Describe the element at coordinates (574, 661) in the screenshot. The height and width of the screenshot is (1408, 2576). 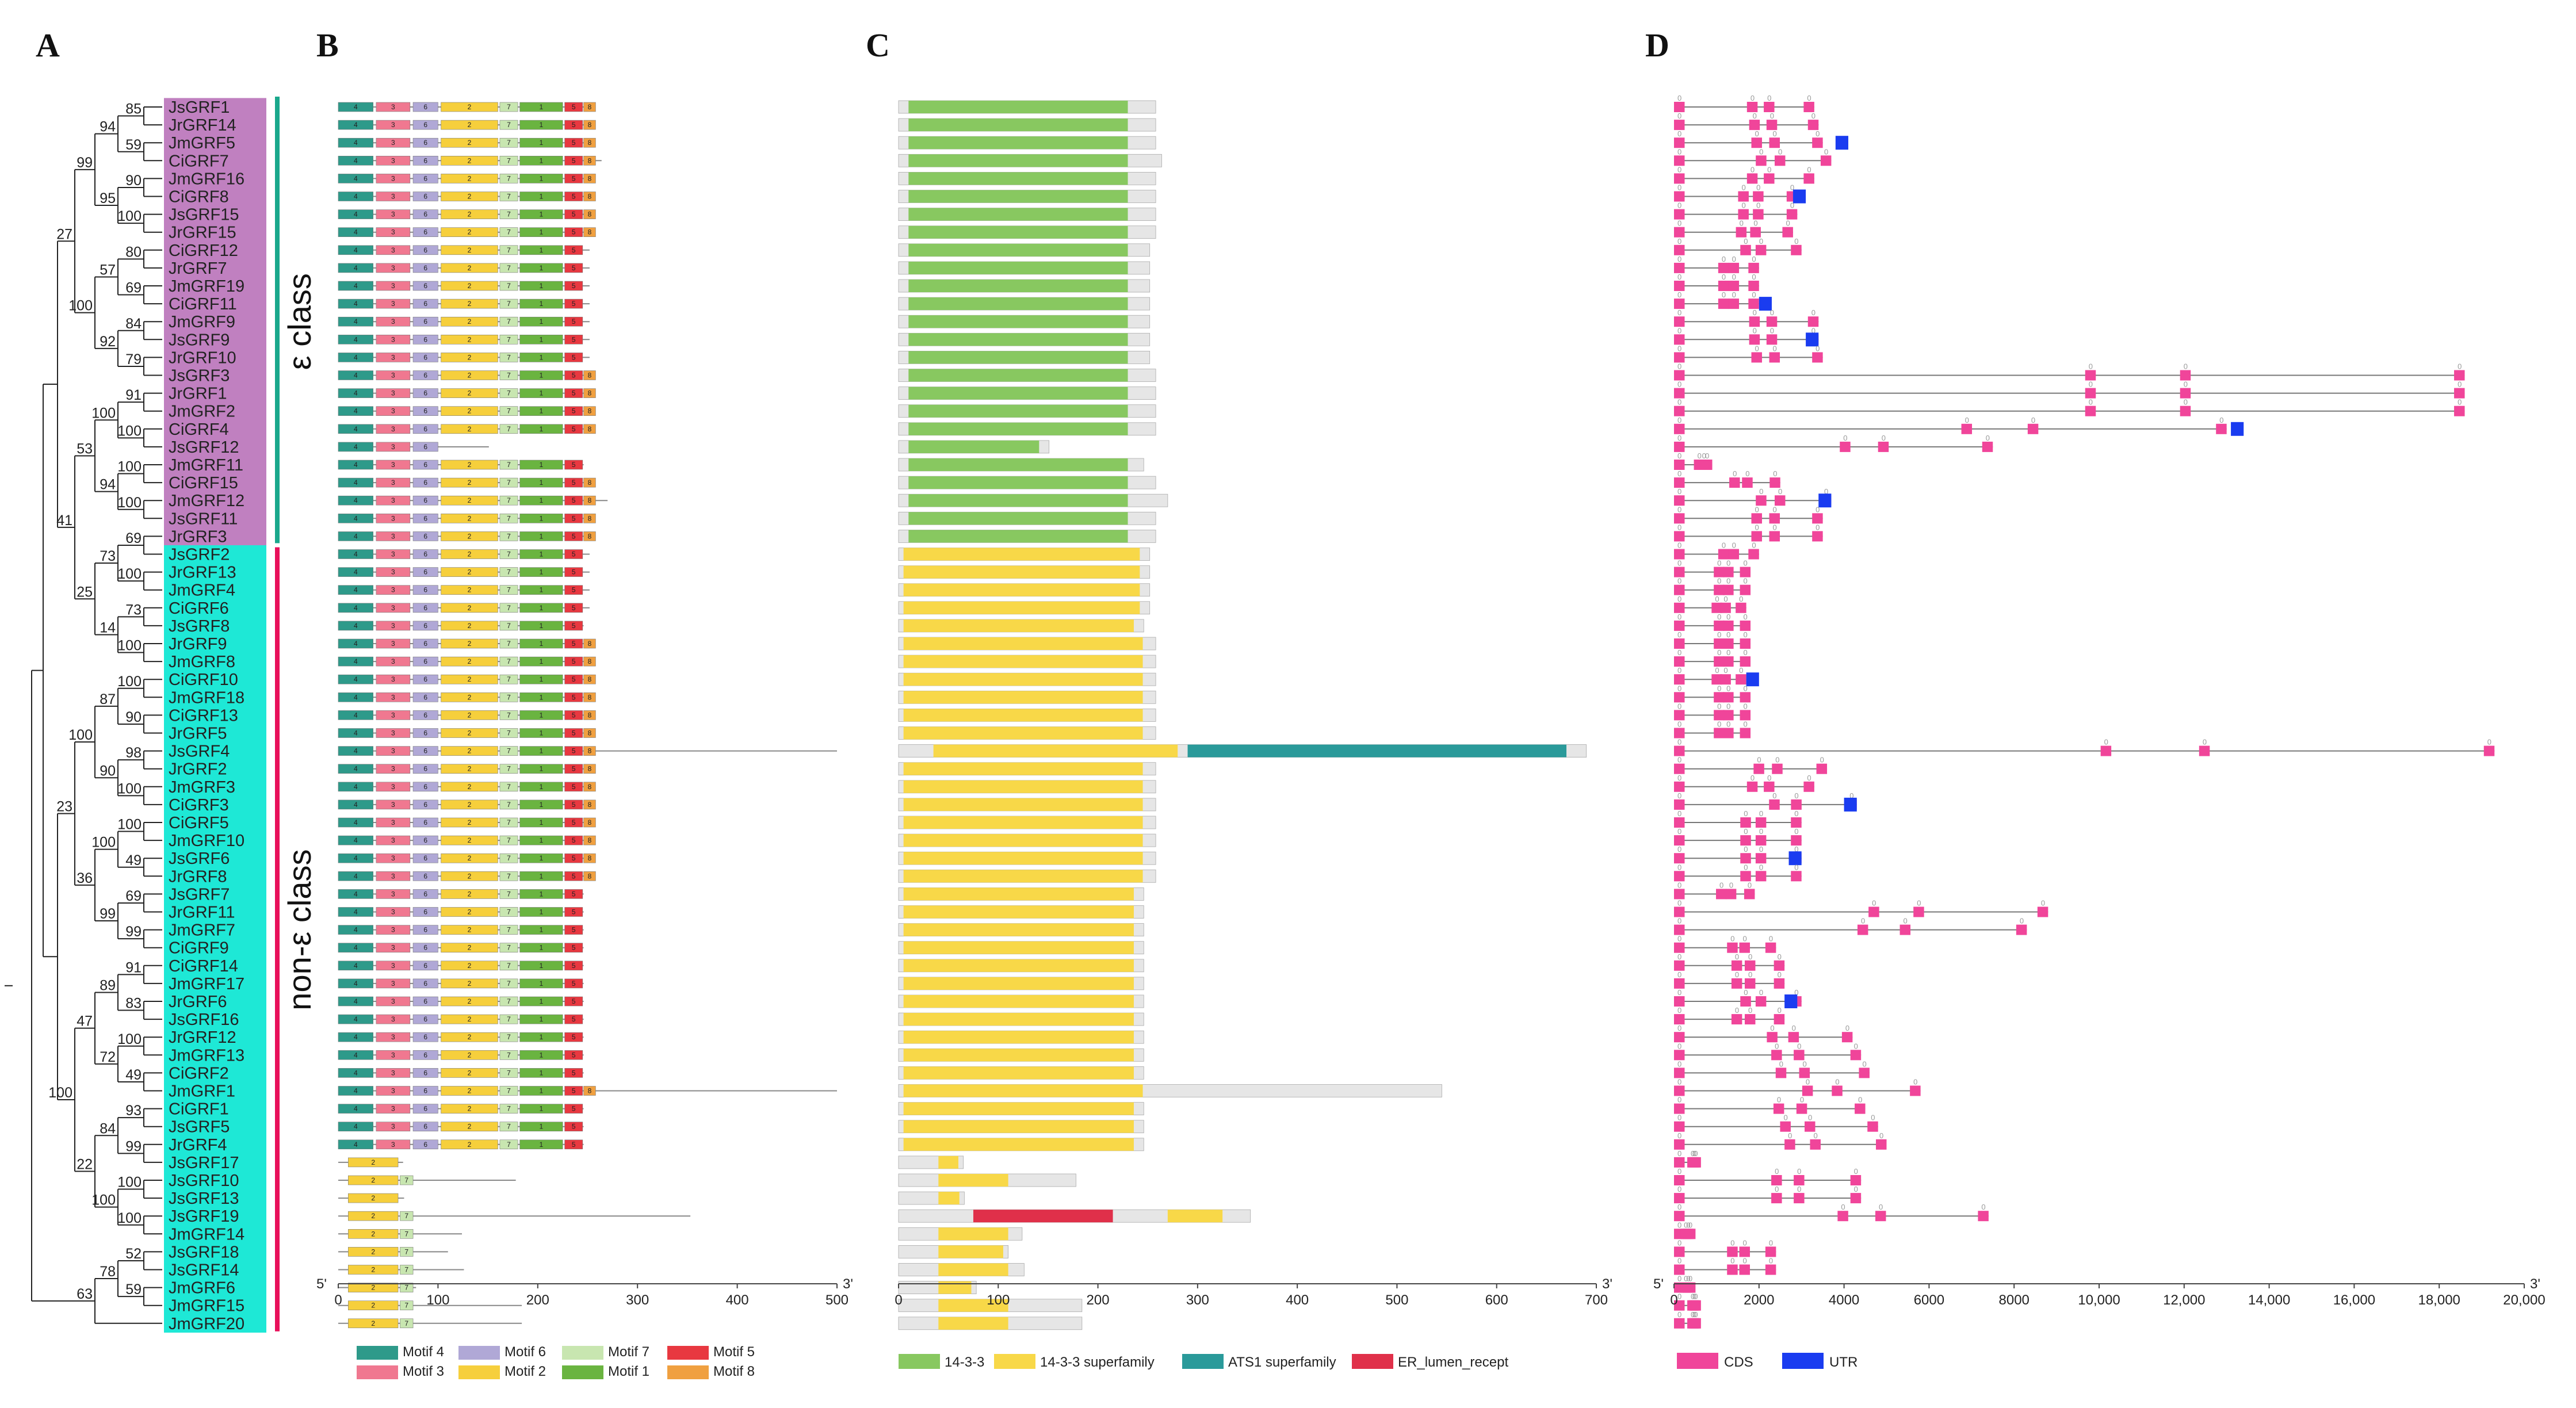
I see `motif-number: 5` at that location.